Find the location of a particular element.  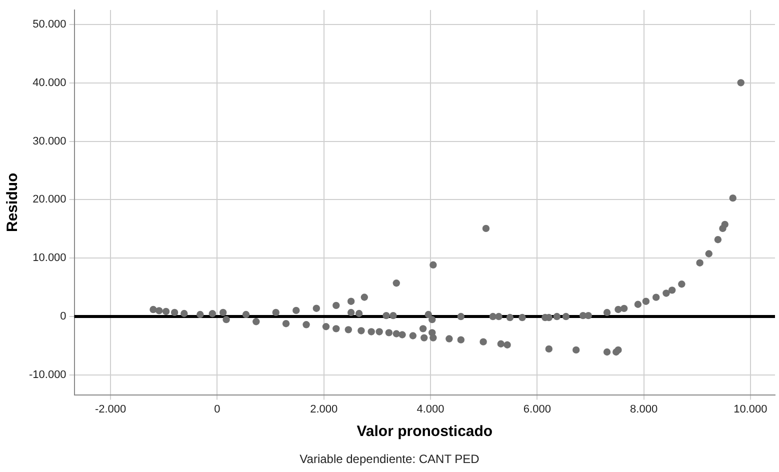

x-tick-label: 4.000 is located at coordinates (430, 409).